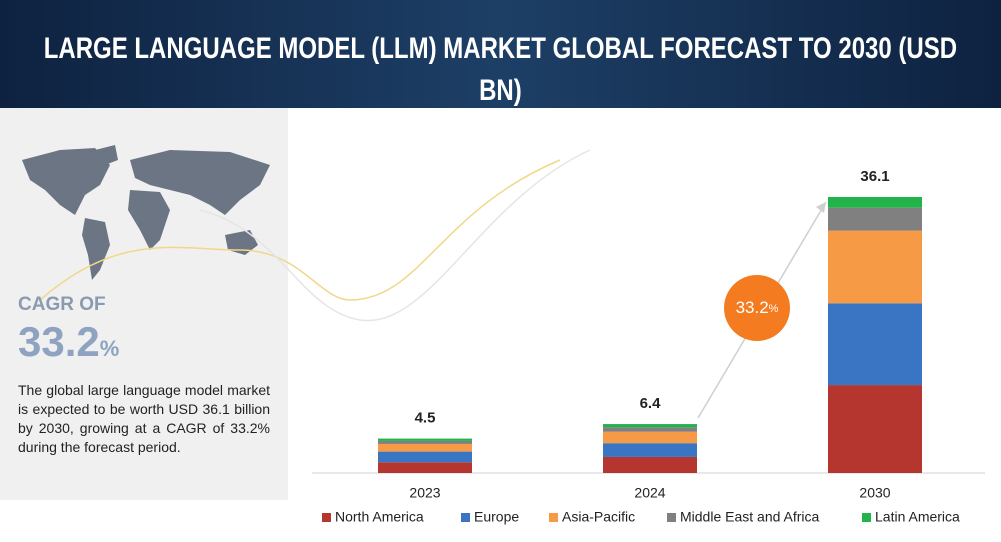  What do you see at coordinates (598, 517) in the screenshot?
I see `legend-label: Asia-Pacific` at bounding box center [598, 517].